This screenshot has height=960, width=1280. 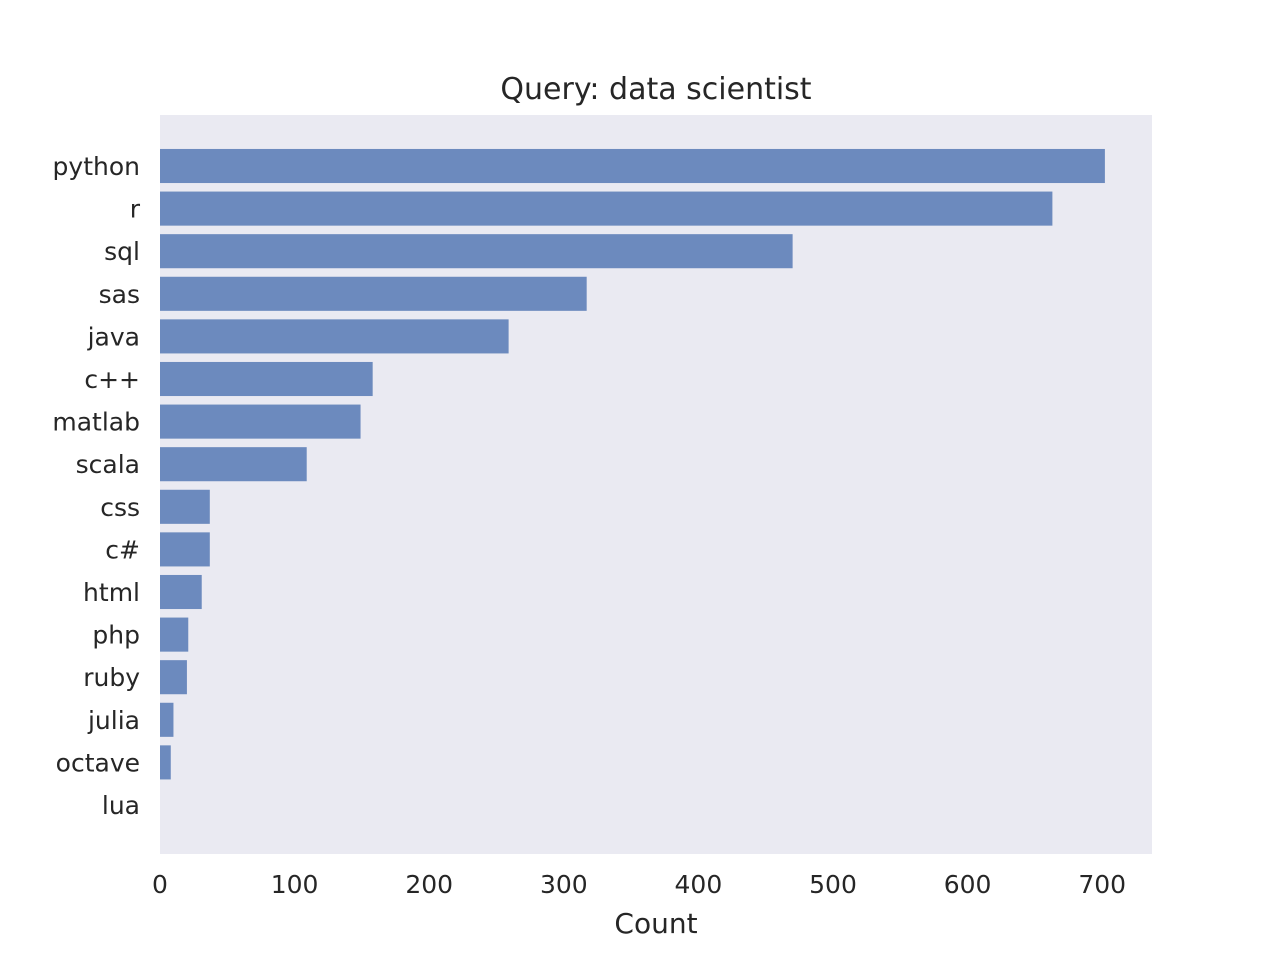 What do you see at coordinates (606, 208) in the screenshot?
I see `bar-r` at bounding box center [606, 208].